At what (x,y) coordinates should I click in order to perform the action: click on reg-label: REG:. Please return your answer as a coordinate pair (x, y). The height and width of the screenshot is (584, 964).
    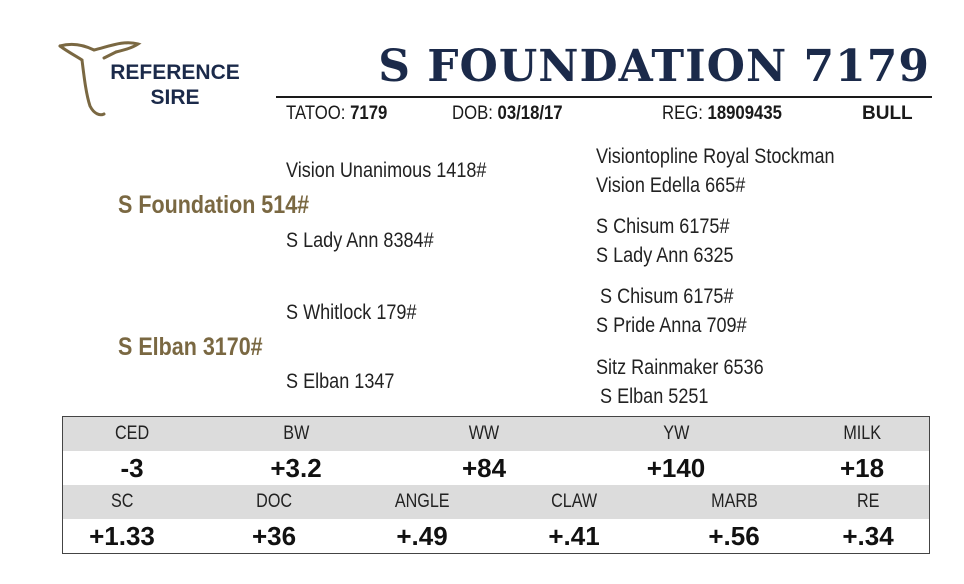
    Looking at the image, I should click on (682, 113).